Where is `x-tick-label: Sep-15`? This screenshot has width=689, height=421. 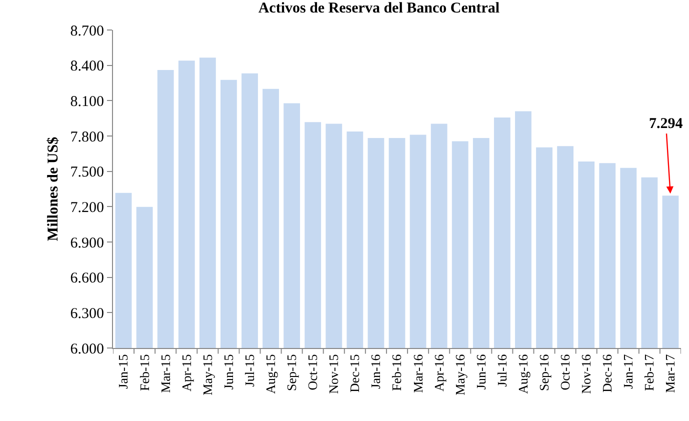
x-tick-label: Sep-15 is located at coordinates (292, 373).